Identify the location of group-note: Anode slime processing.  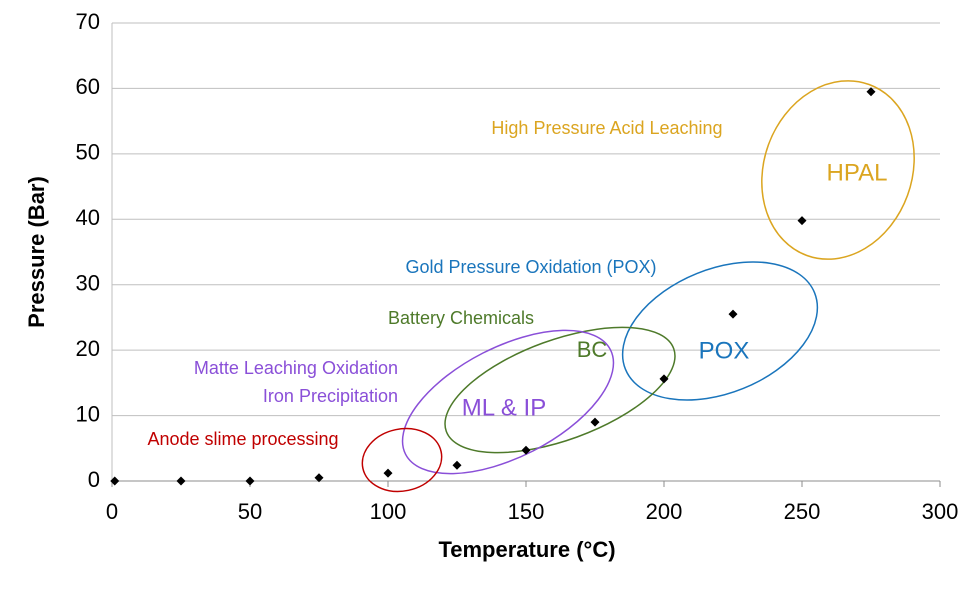
(242, 439).